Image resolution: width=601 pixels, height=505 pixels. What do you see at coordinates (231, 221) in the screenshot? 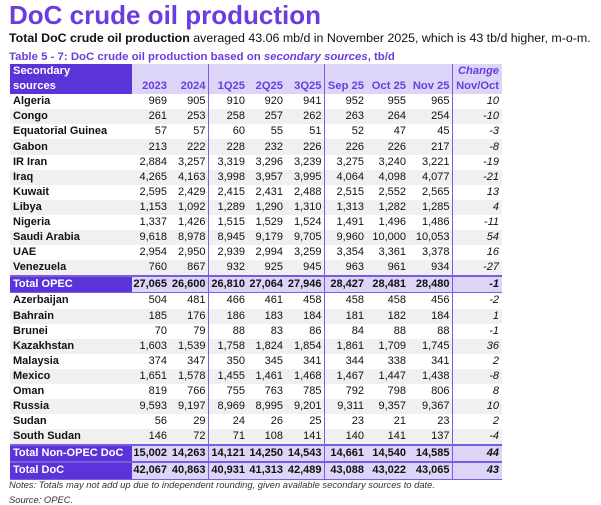
I see `cell-value: 1,515` at bounding box center [231, 221].